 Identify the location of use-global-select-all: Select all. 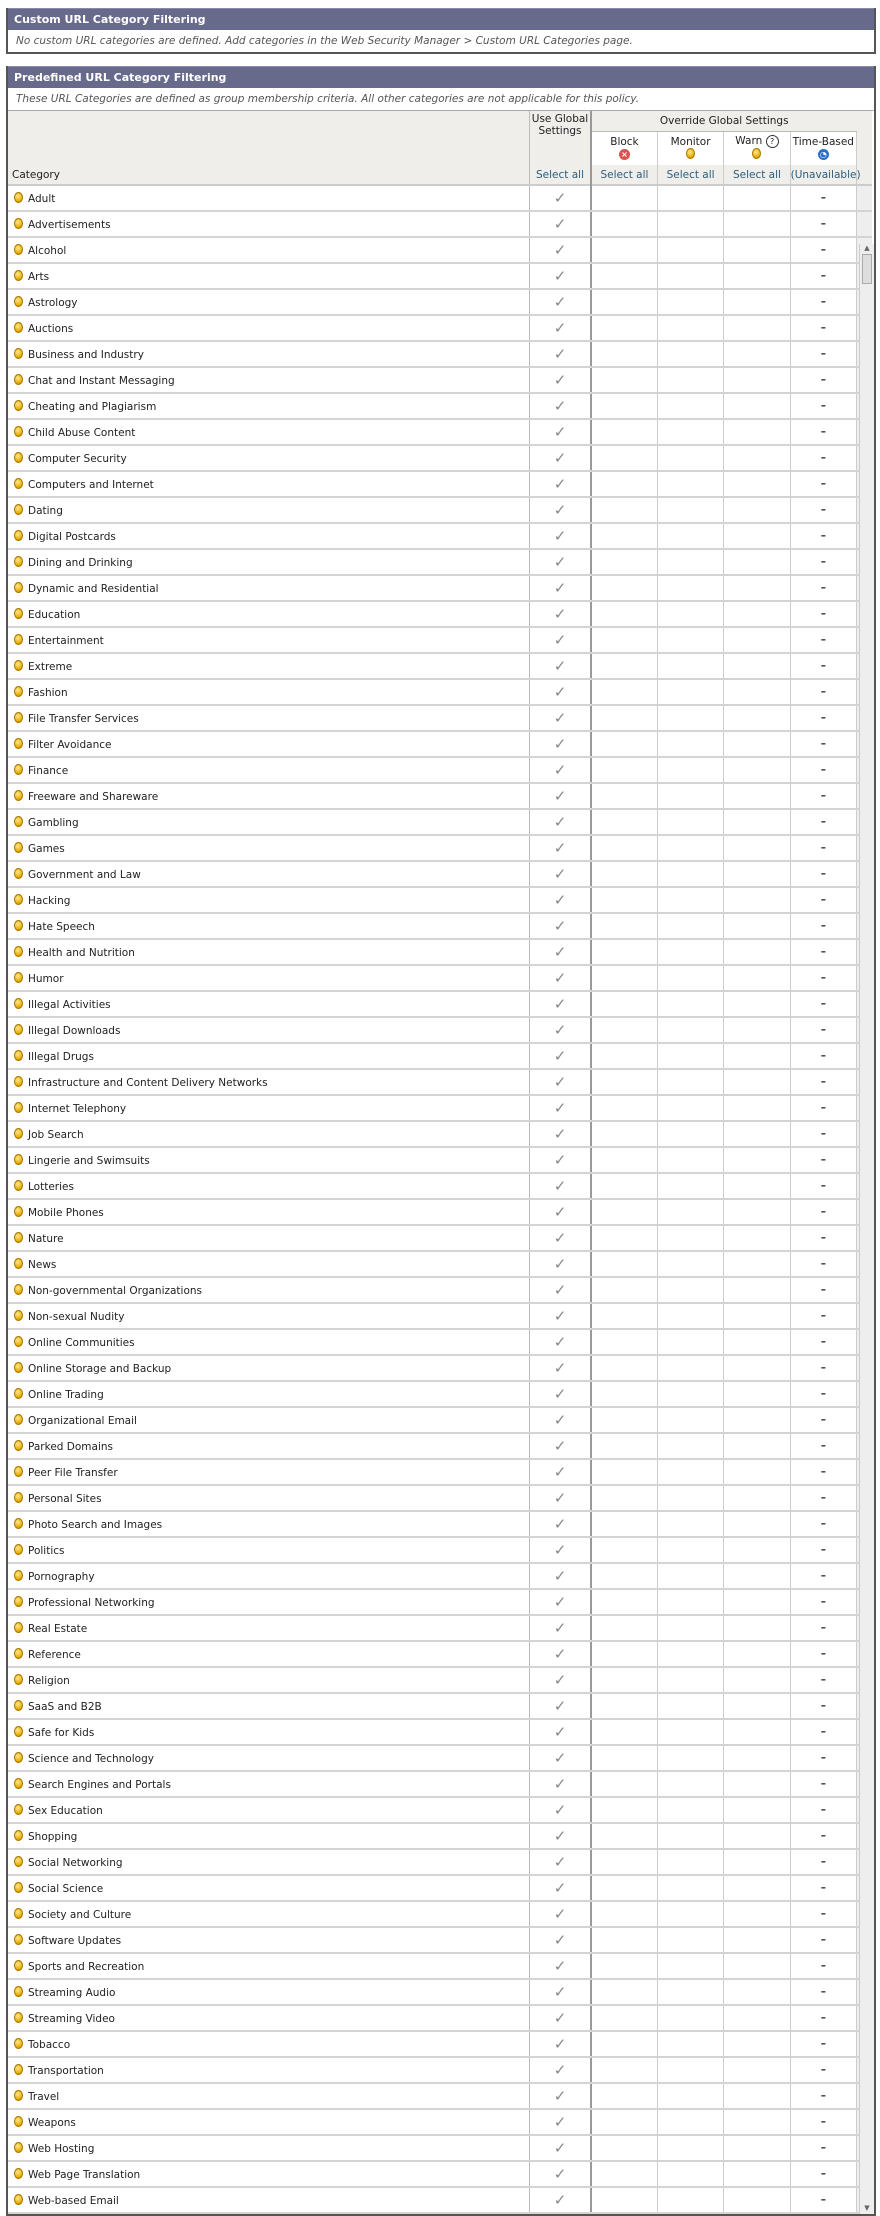
(560, 175).